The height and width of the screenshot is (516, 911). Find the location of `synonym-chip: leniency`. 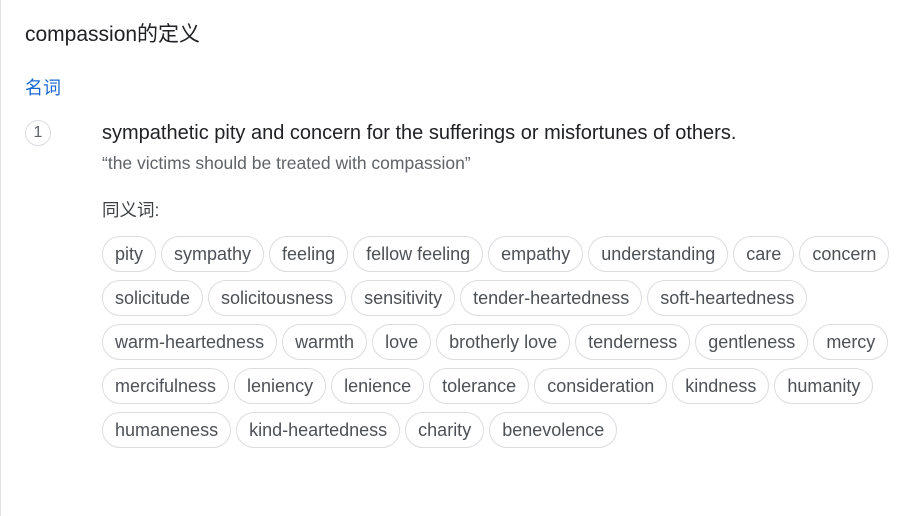

synonym-chip: leniency is located at coordinates (280, 386).